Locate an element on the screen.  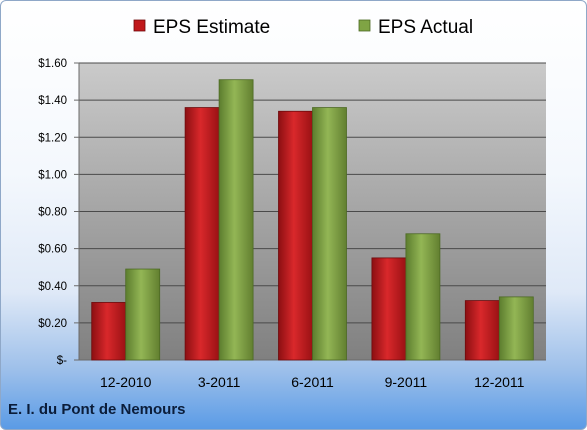
x-tick-label: 3-2011 is located at coordinates (219, 382).